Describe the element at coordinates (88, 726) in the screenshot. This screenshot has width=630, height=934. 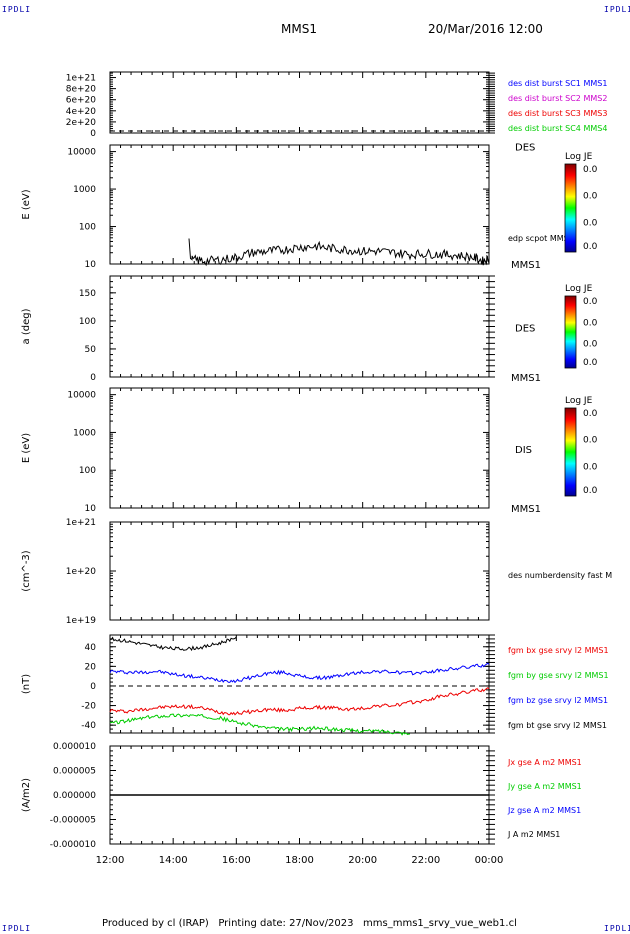
I see `y-tick-label: -40` at that location.